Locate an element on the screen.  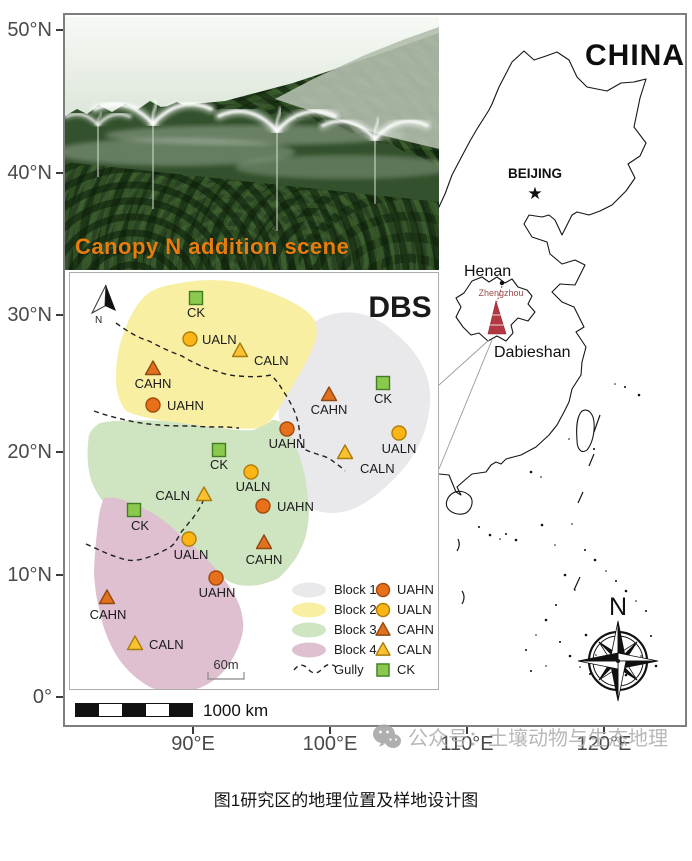
henan-province-outline is located at coordinates (495, 309).